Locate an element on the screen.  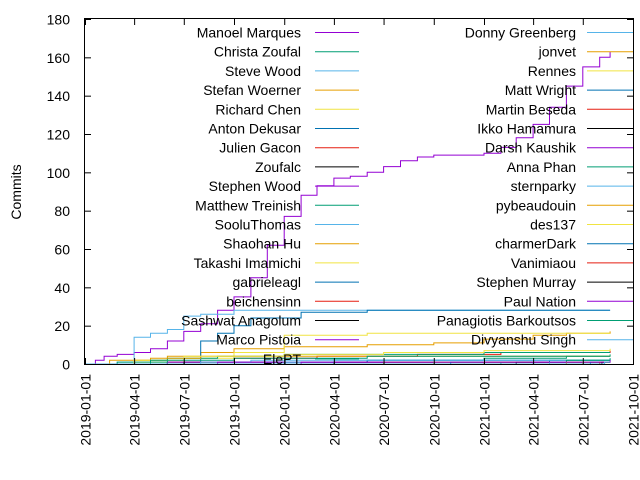
y-tick-label: 80 is located at coordinates (62, 211).